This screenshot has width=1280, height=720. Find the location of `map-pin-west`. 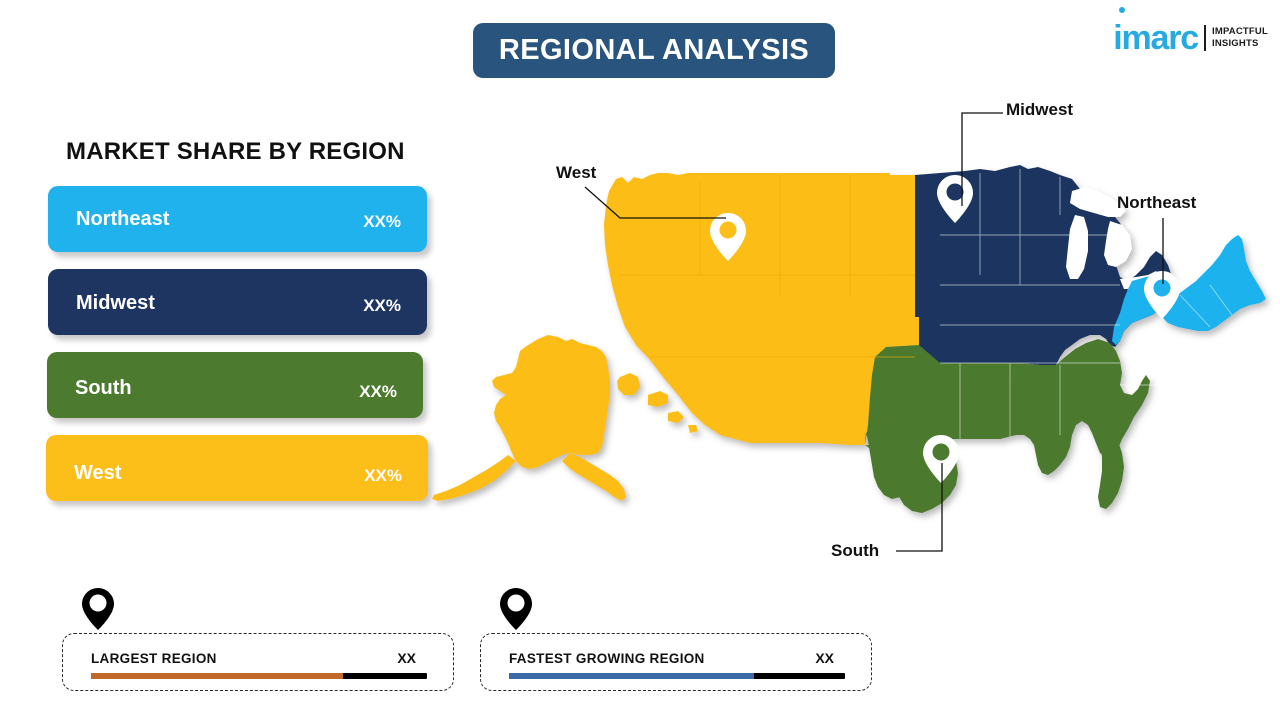

map-pin-west is located at coordinates (728, 237).